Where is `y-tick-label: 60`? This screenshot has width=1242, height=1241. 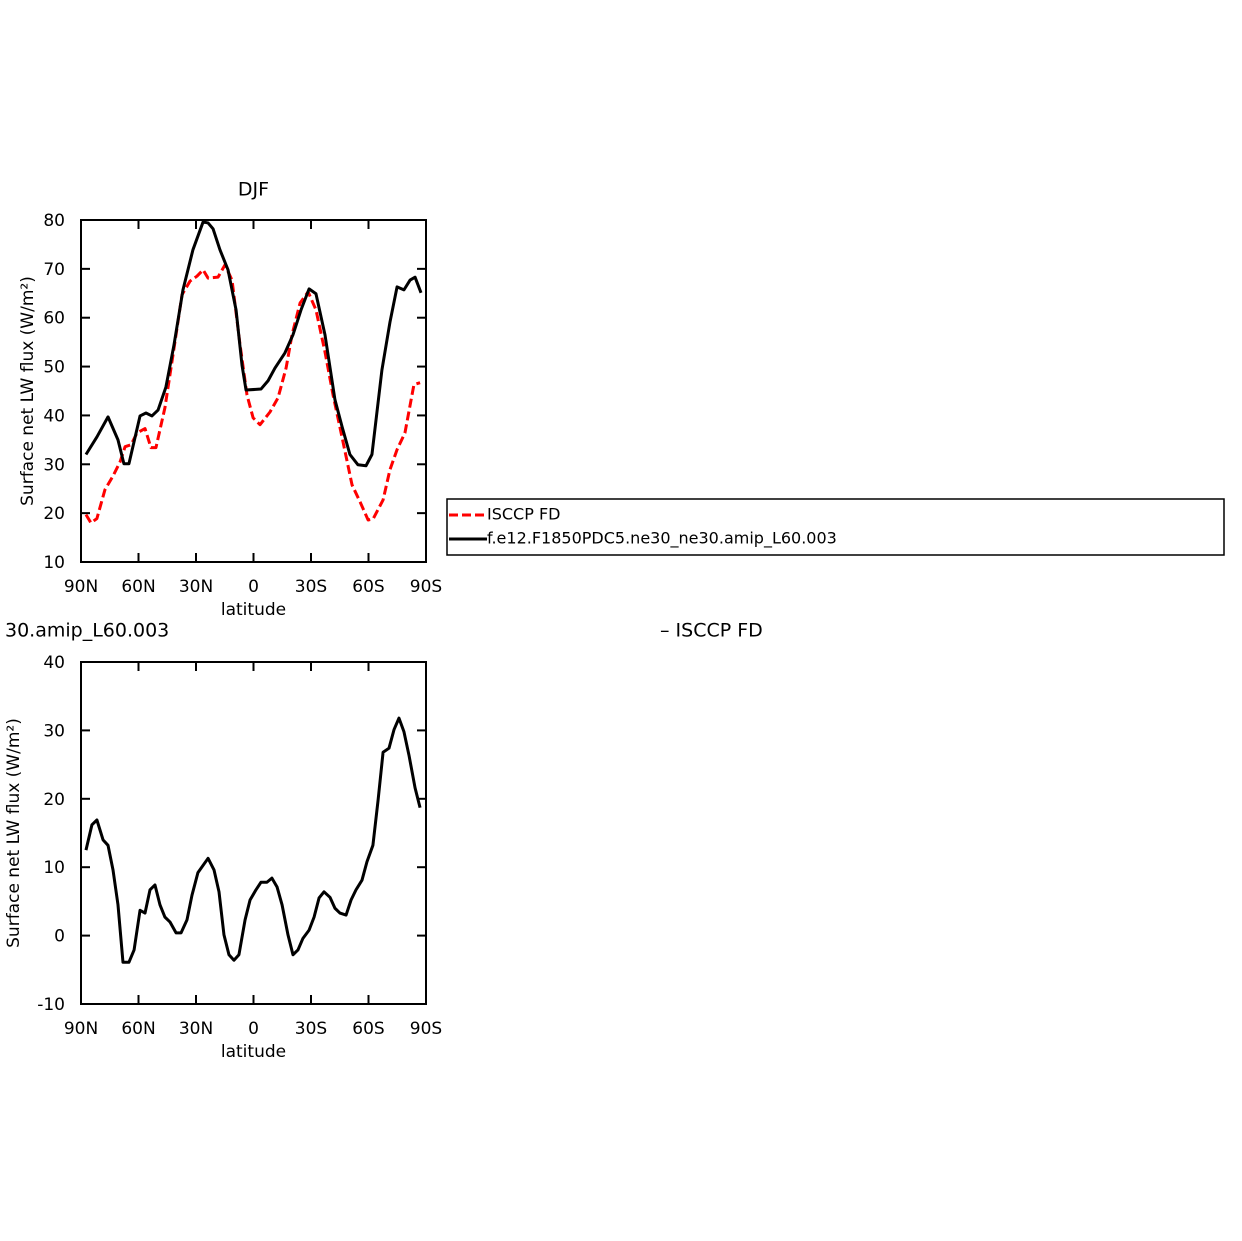
y-tick-label: 60 is located at coordinates (54, 319).